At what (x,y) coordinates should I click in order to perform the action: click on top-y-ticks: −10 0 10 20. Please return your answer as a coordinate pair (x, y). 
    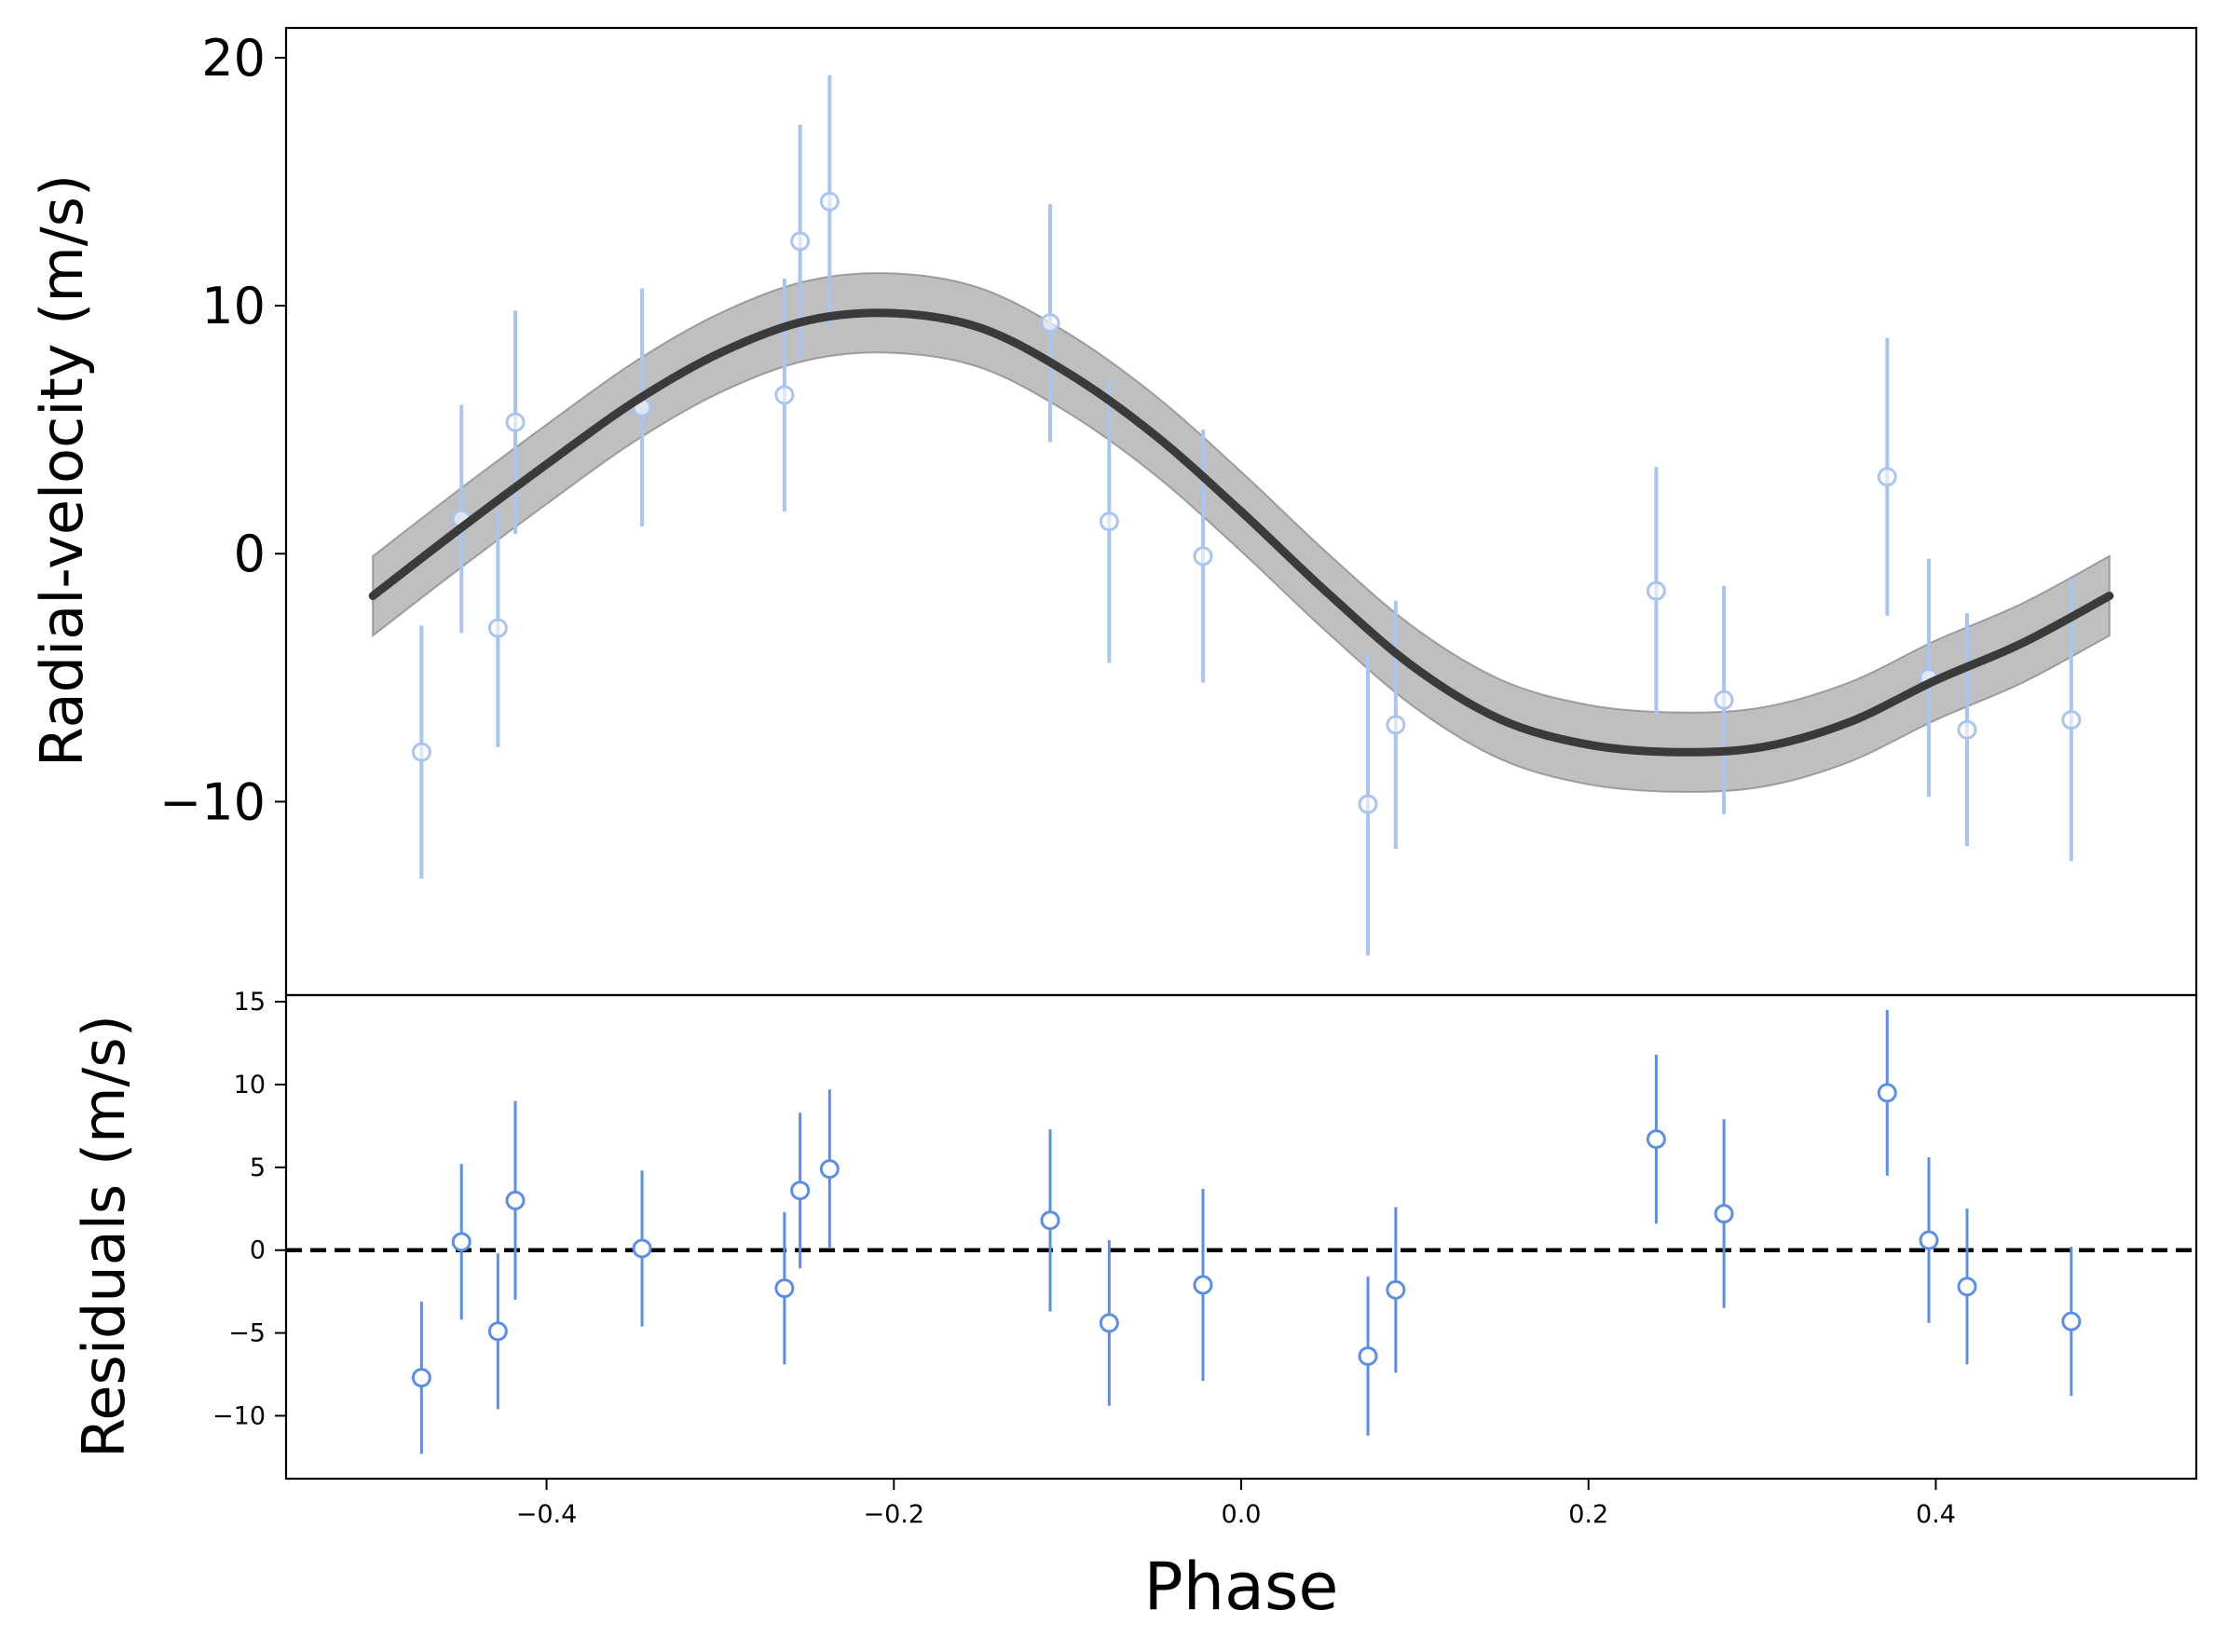
    Looking at the image, I should click on (222, 430).